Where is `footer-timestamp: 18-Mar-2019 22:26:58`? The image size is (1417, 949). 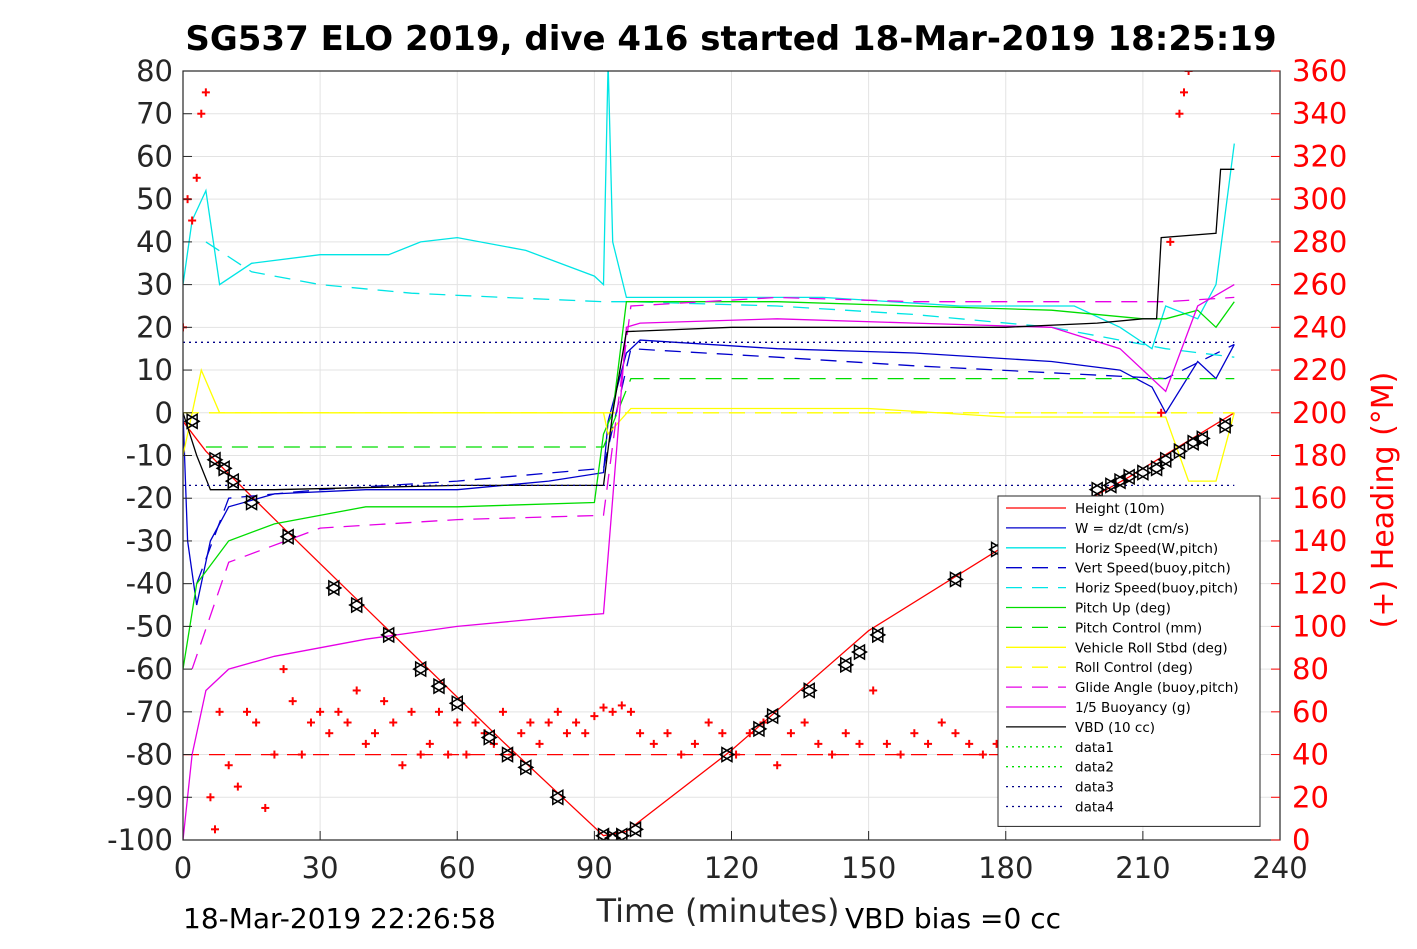 footer-timestamp: 18-Mar-2019 22:26:58 is located at coordinates (339, 918).